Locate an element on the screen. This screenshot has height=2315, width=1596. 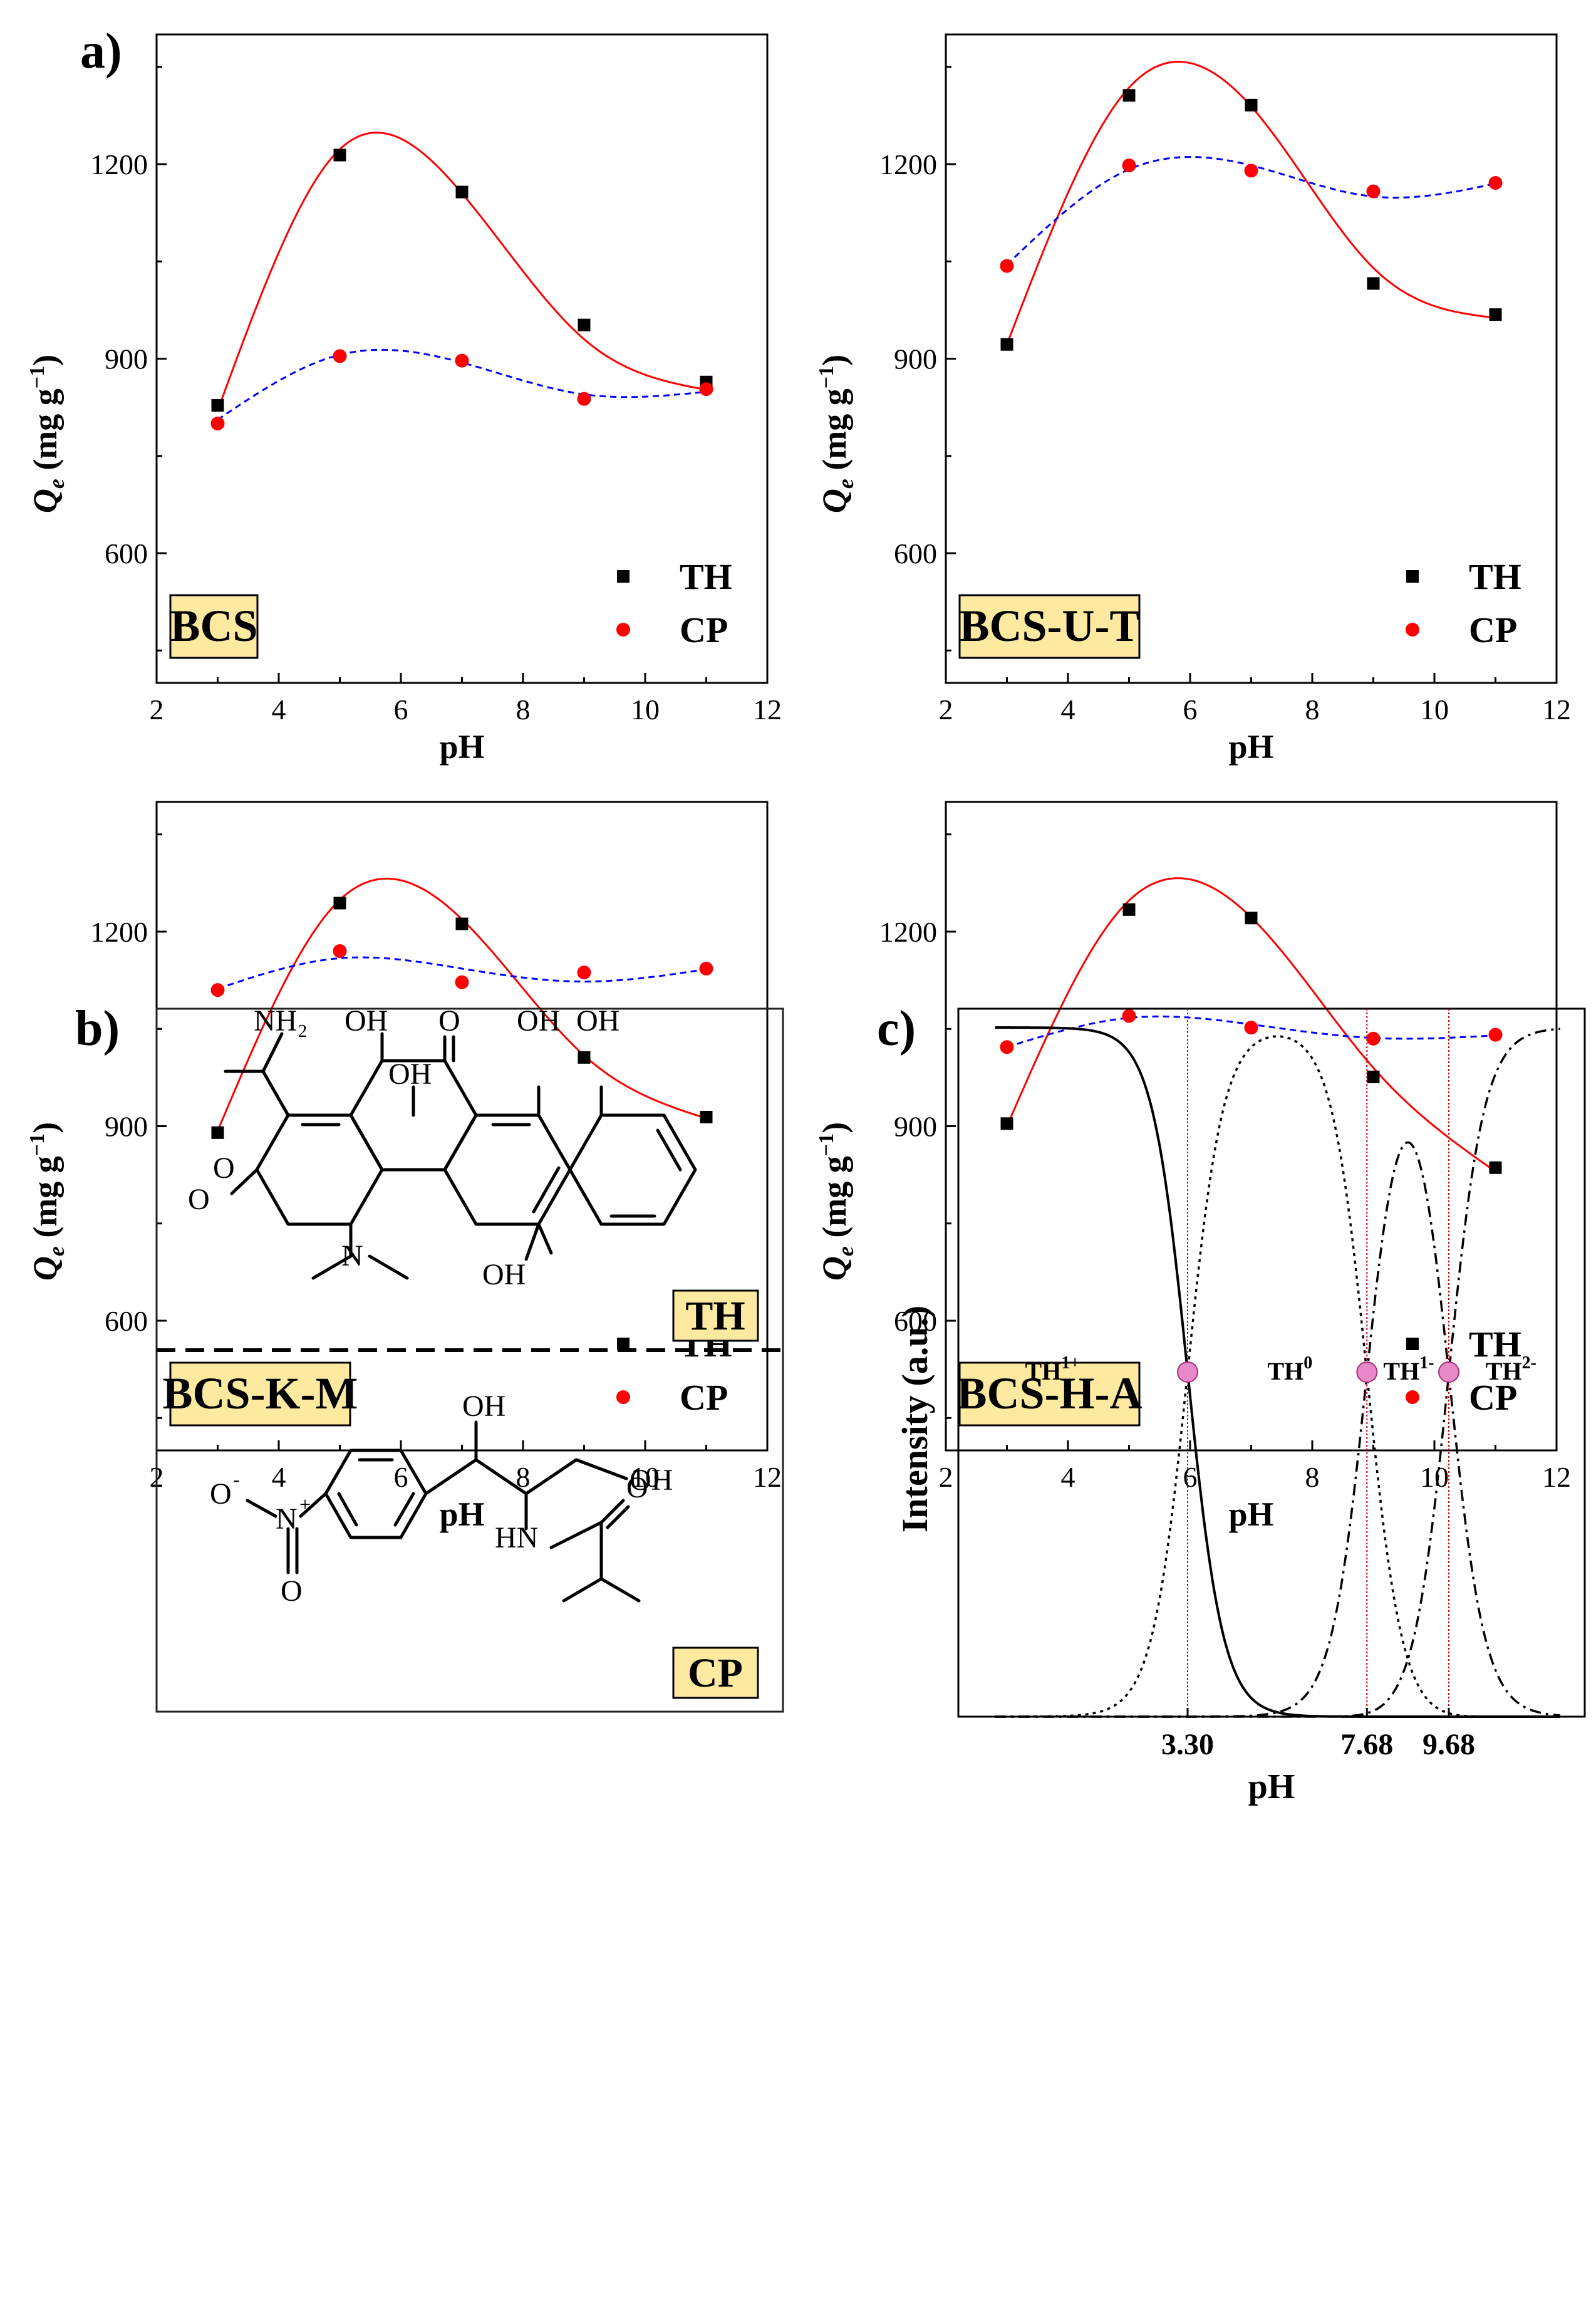
th-o-keto: O is located at coordinates (224, 1168).